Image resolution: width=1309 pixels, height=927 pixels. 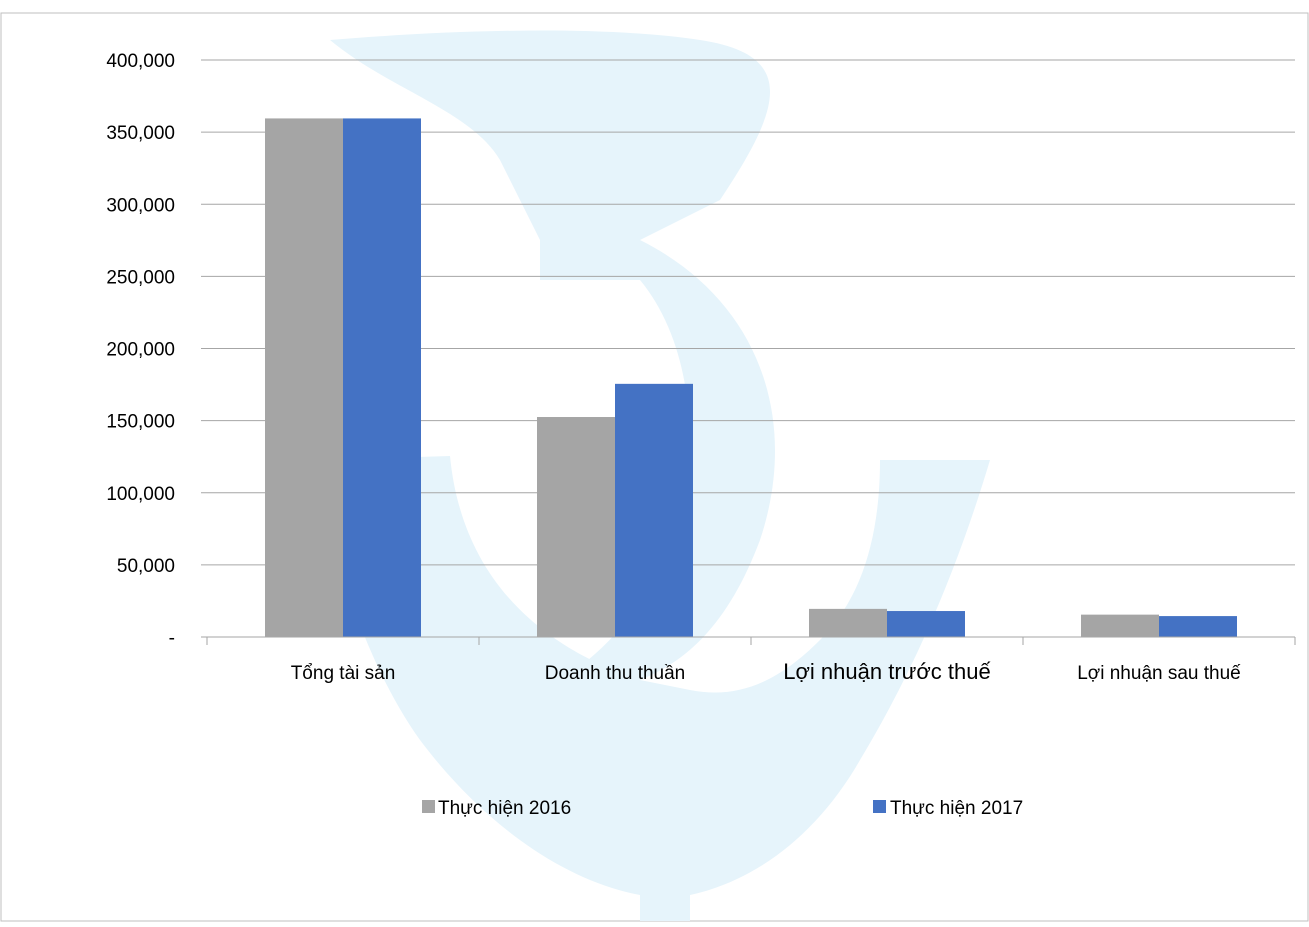 I want to click on x-category-label: Tổng tài sản, so click(x=343, y=673).